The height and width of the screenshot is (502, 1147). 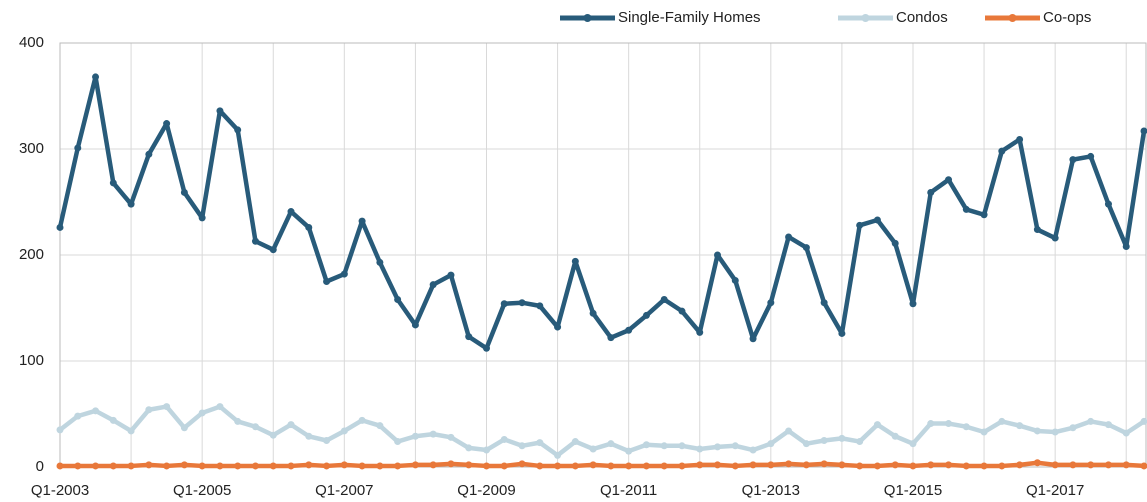 I want to click on x-tick-label: Q1-2011, so click(x=628, y=490).